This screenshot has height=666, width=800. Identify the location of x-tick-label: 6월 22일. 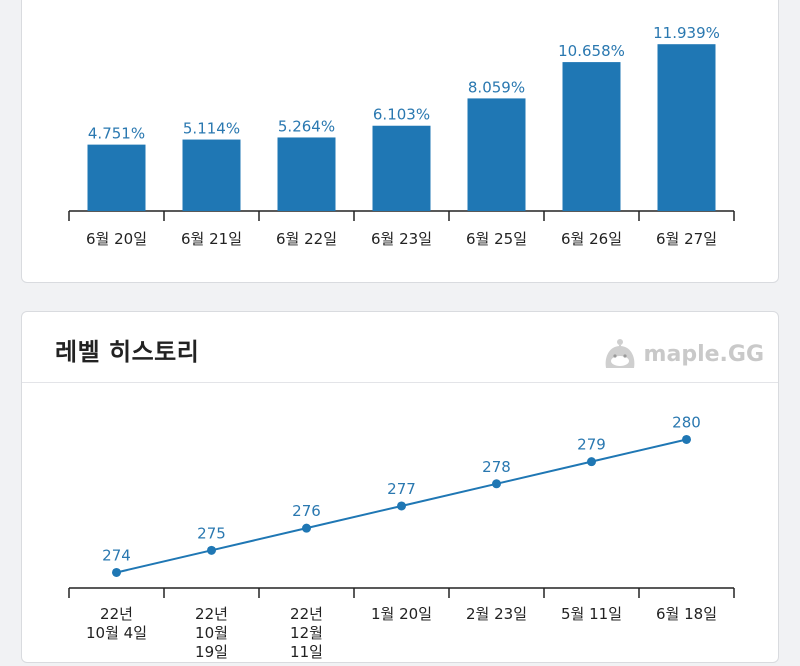
(306, 239).